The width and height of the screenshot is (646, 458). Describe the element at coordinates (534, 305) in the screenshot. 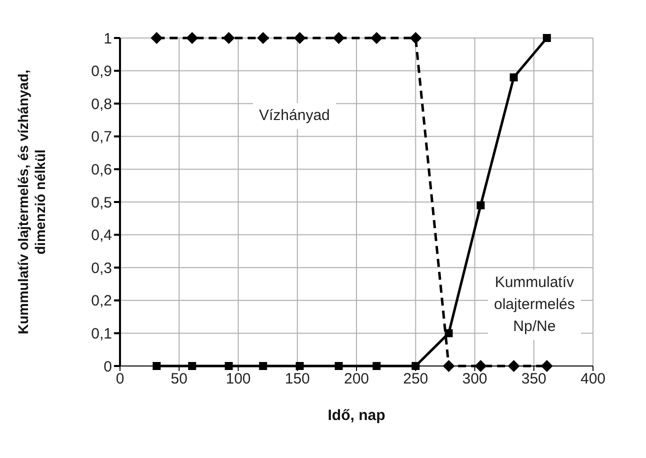

I see `annotation: Kummulatív olajtermelés Np/Ne` at that location.